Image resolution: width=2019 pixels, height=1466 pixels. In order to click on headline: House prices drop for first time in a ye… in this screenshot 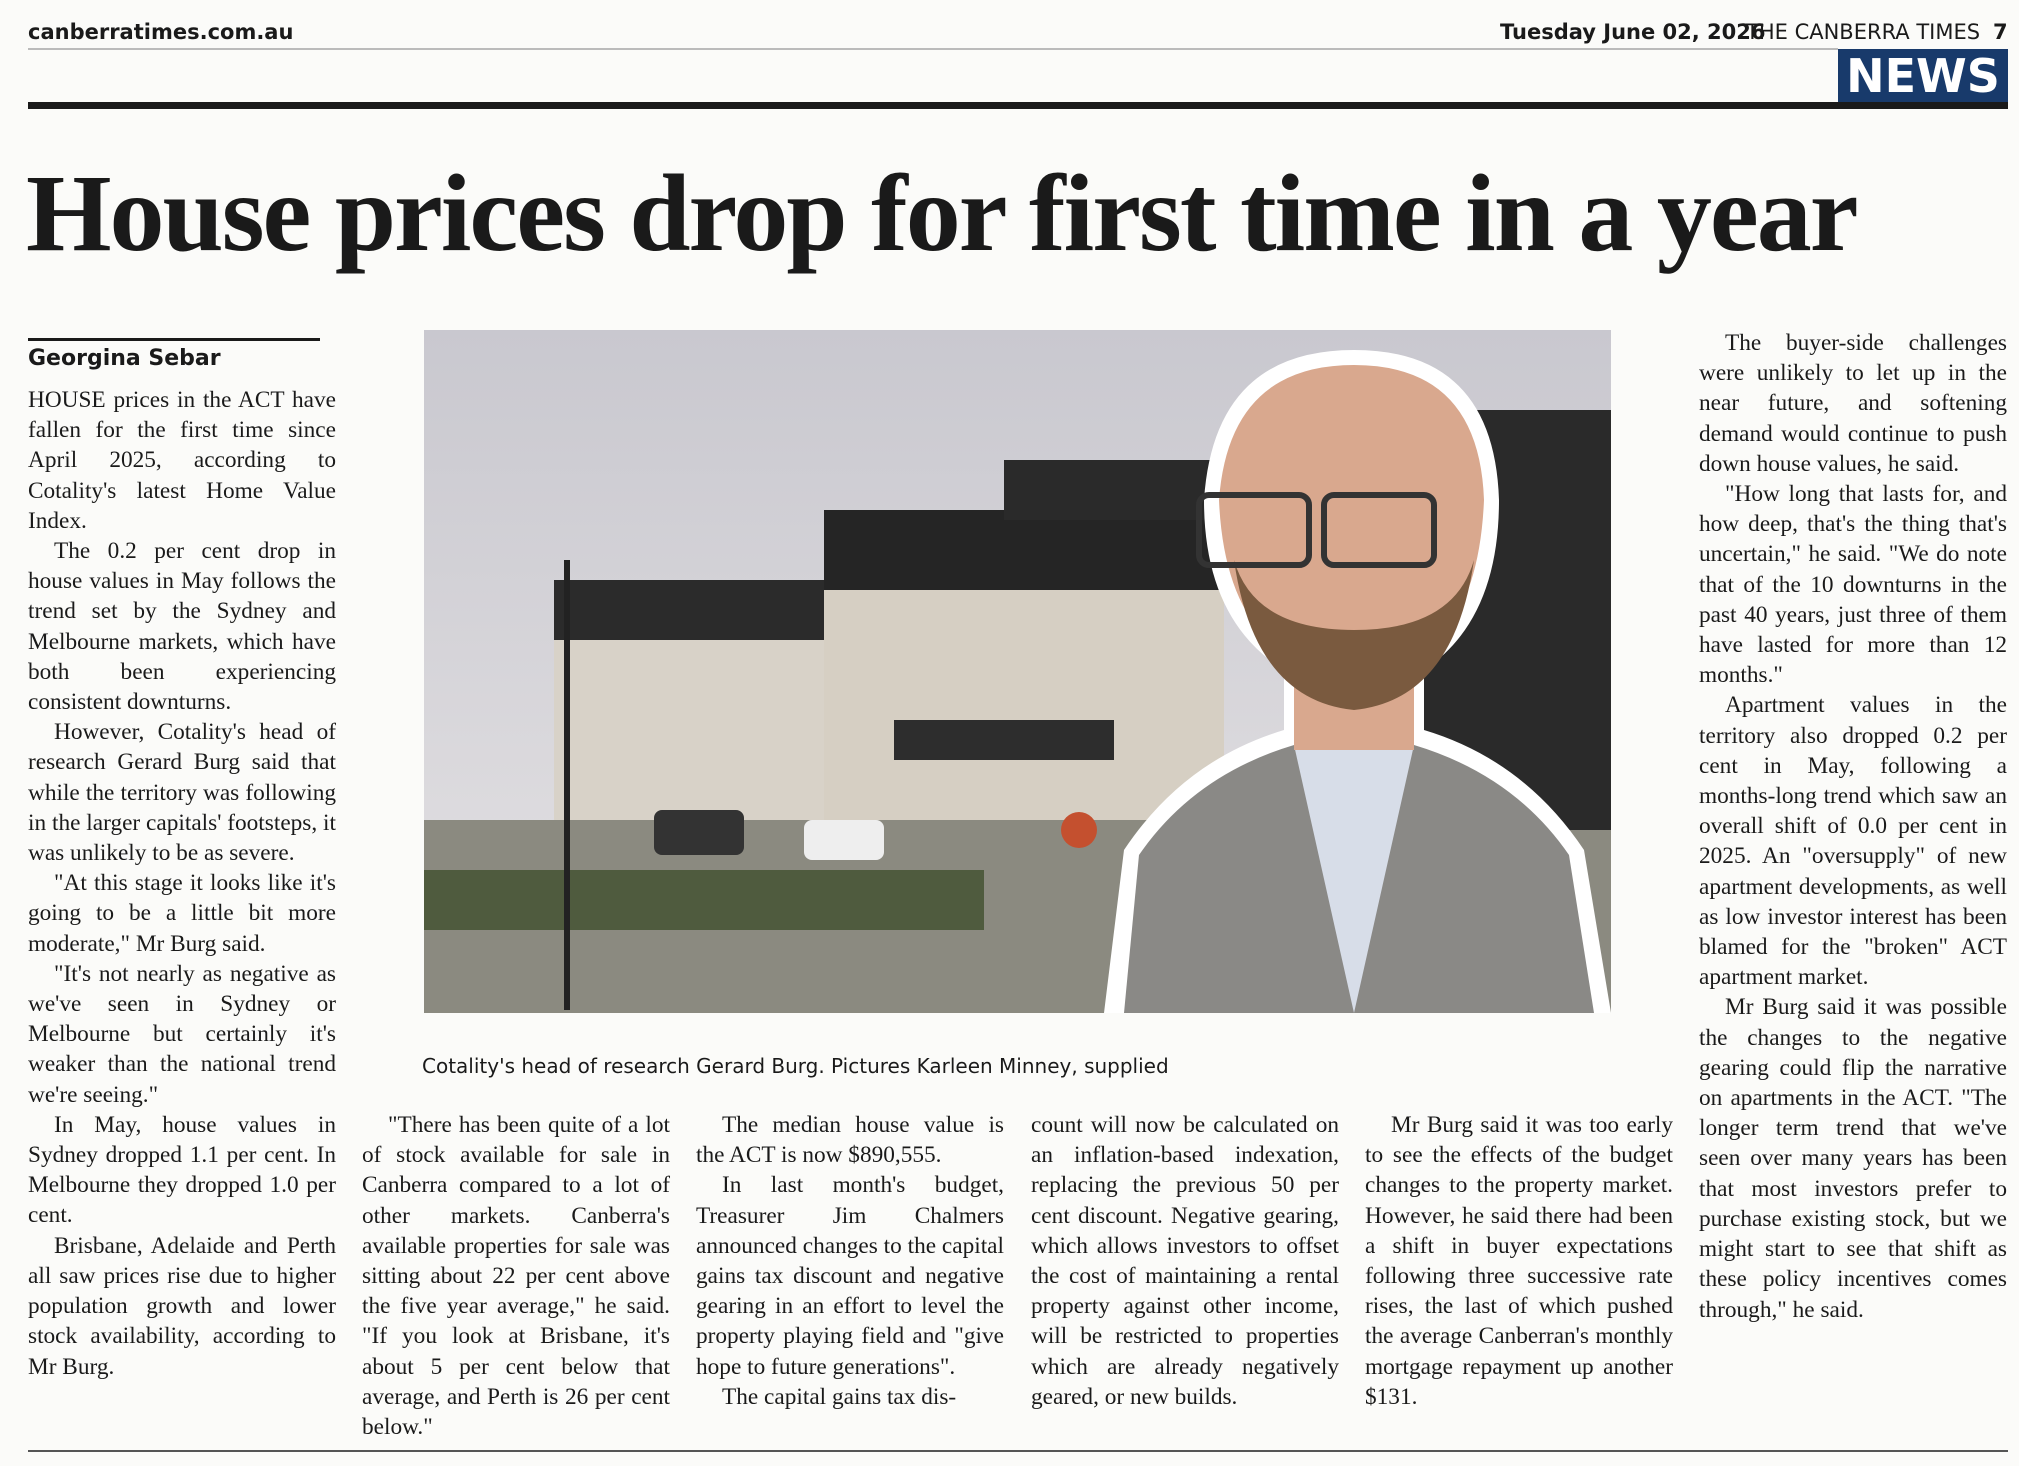, I will do `click(942, 213)`.